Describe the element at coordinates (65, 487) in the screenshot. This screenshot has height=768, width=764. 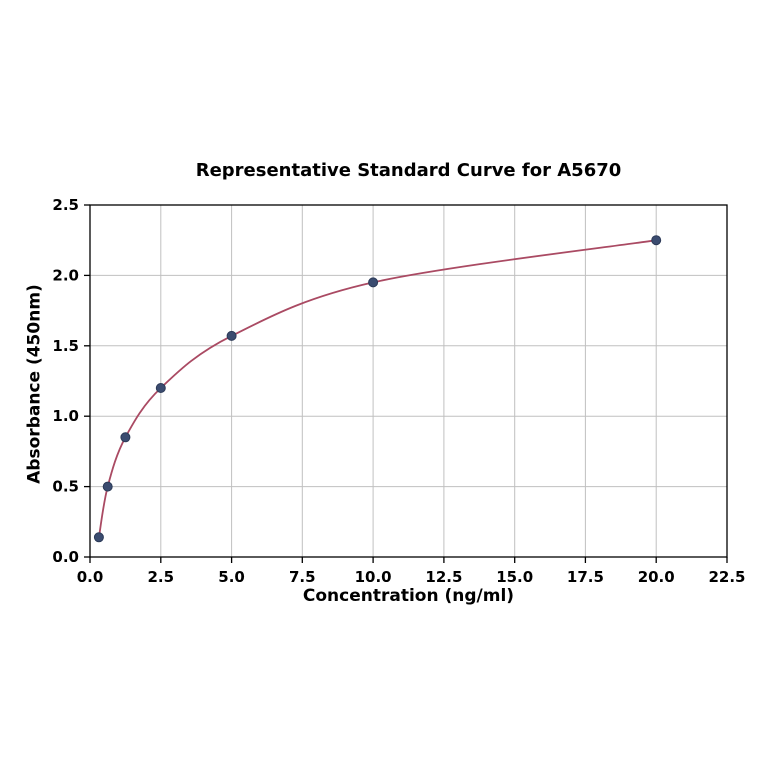
I see `svg-text: 0.5` at that location.